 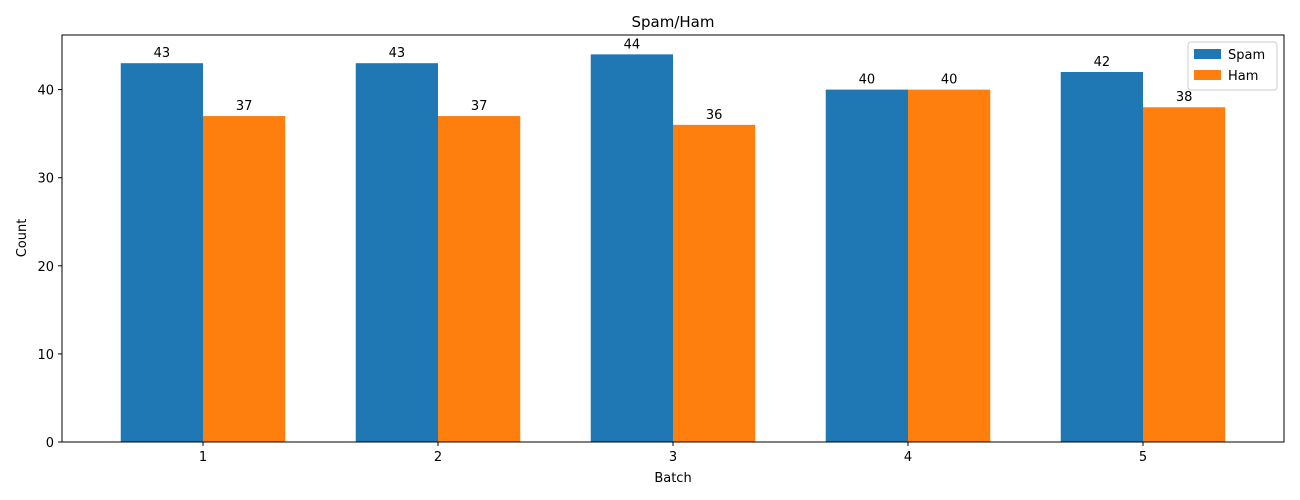 I want to click on bar-label-ham-4: 40, so click(x=949, y=80).